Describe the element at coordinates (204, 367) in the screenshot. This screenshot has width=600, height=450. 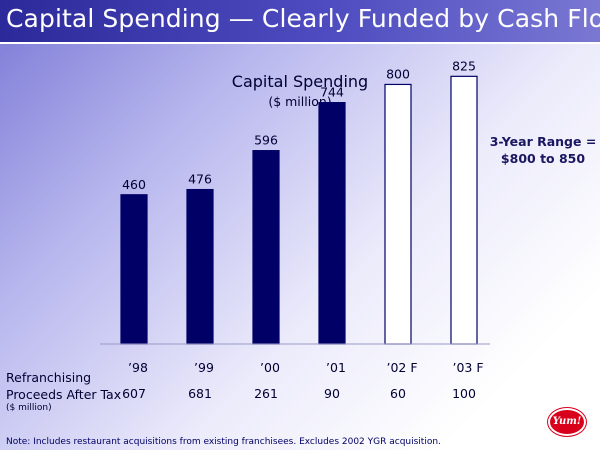
I see `x-tick-label-1: ’99` at that location.